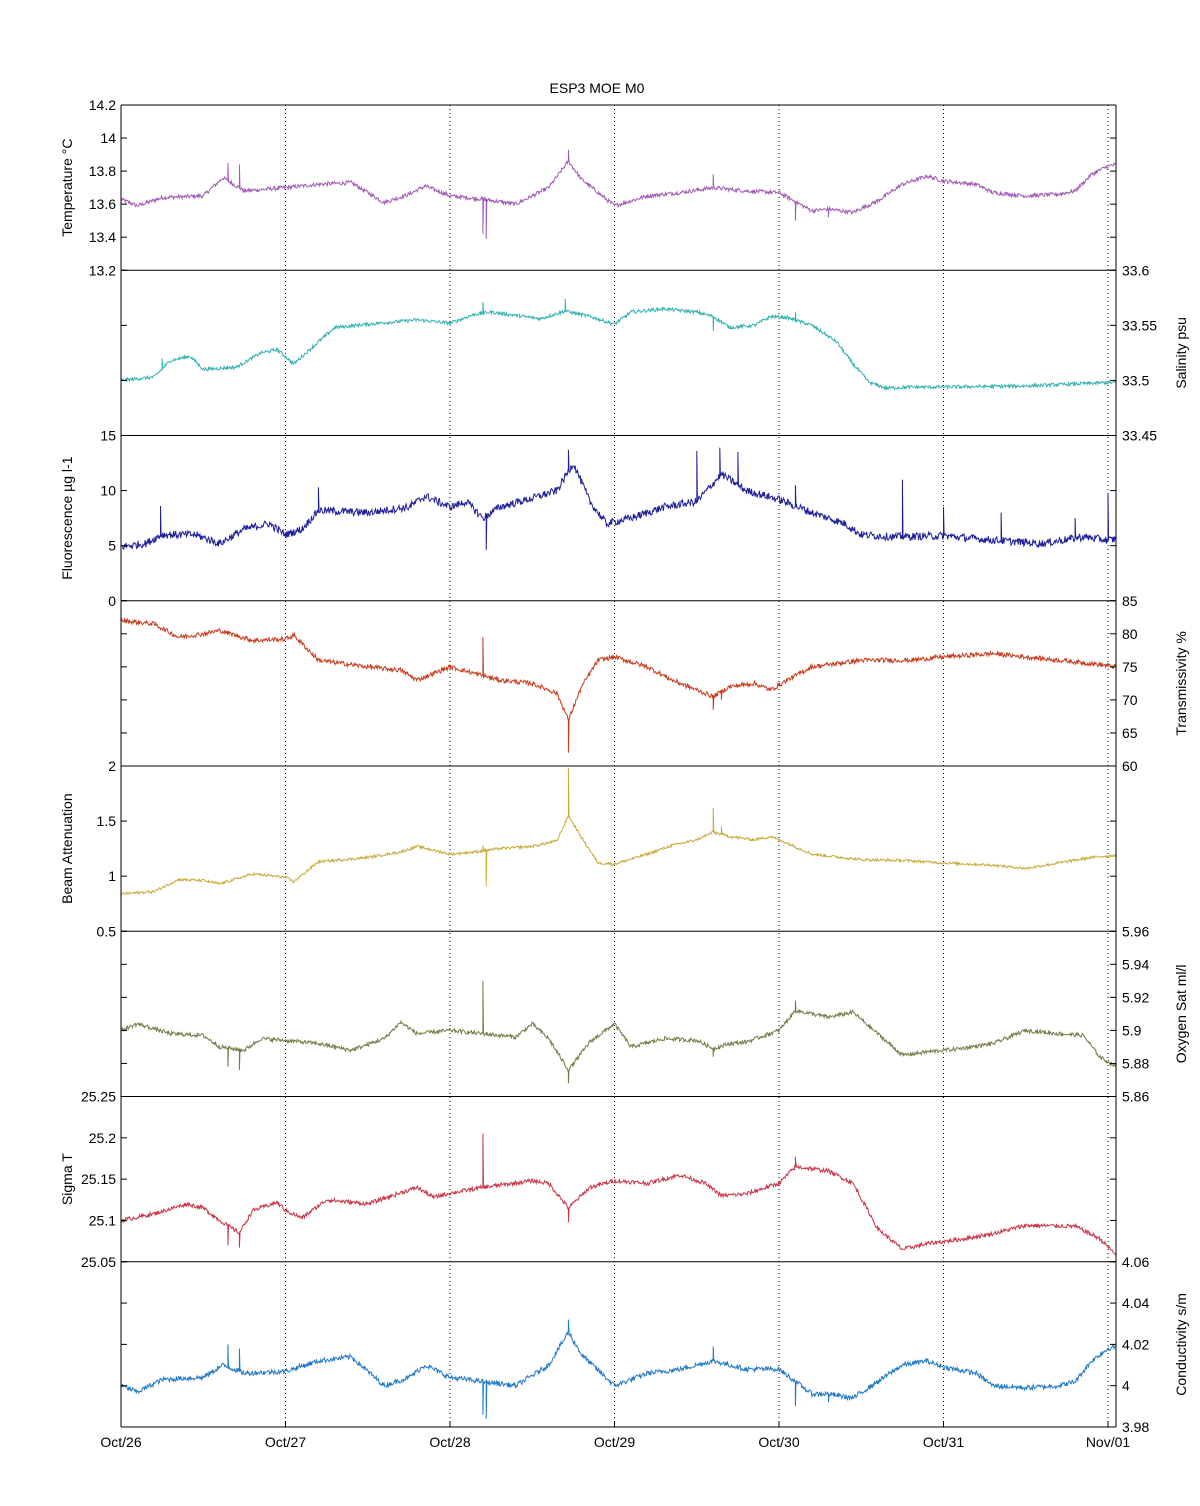  Describe the element at coordinates (67, 848) in the screenshot. I see `y-axis-label: Beam Attenuation` at that location.